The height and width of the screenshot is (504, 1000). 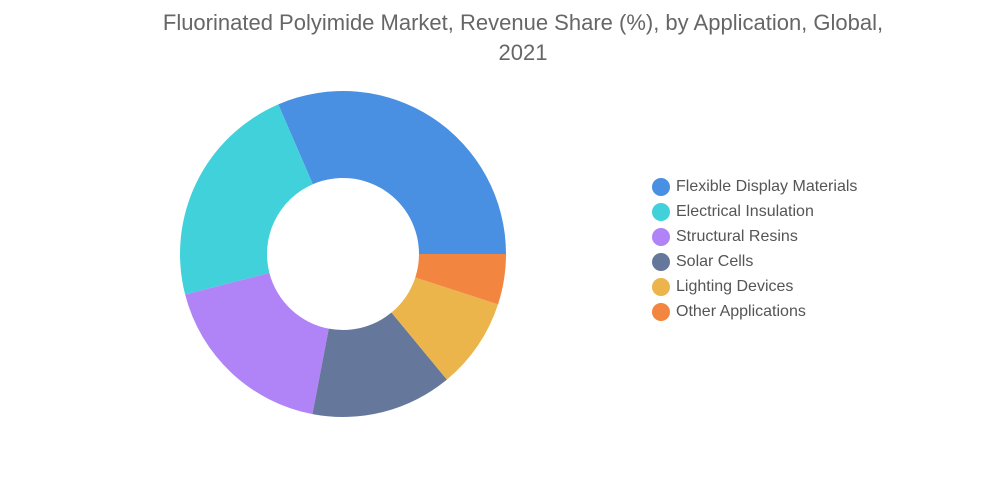 I want to click on legend-label: Flexible Display Materials, so click(x=767, y=186).